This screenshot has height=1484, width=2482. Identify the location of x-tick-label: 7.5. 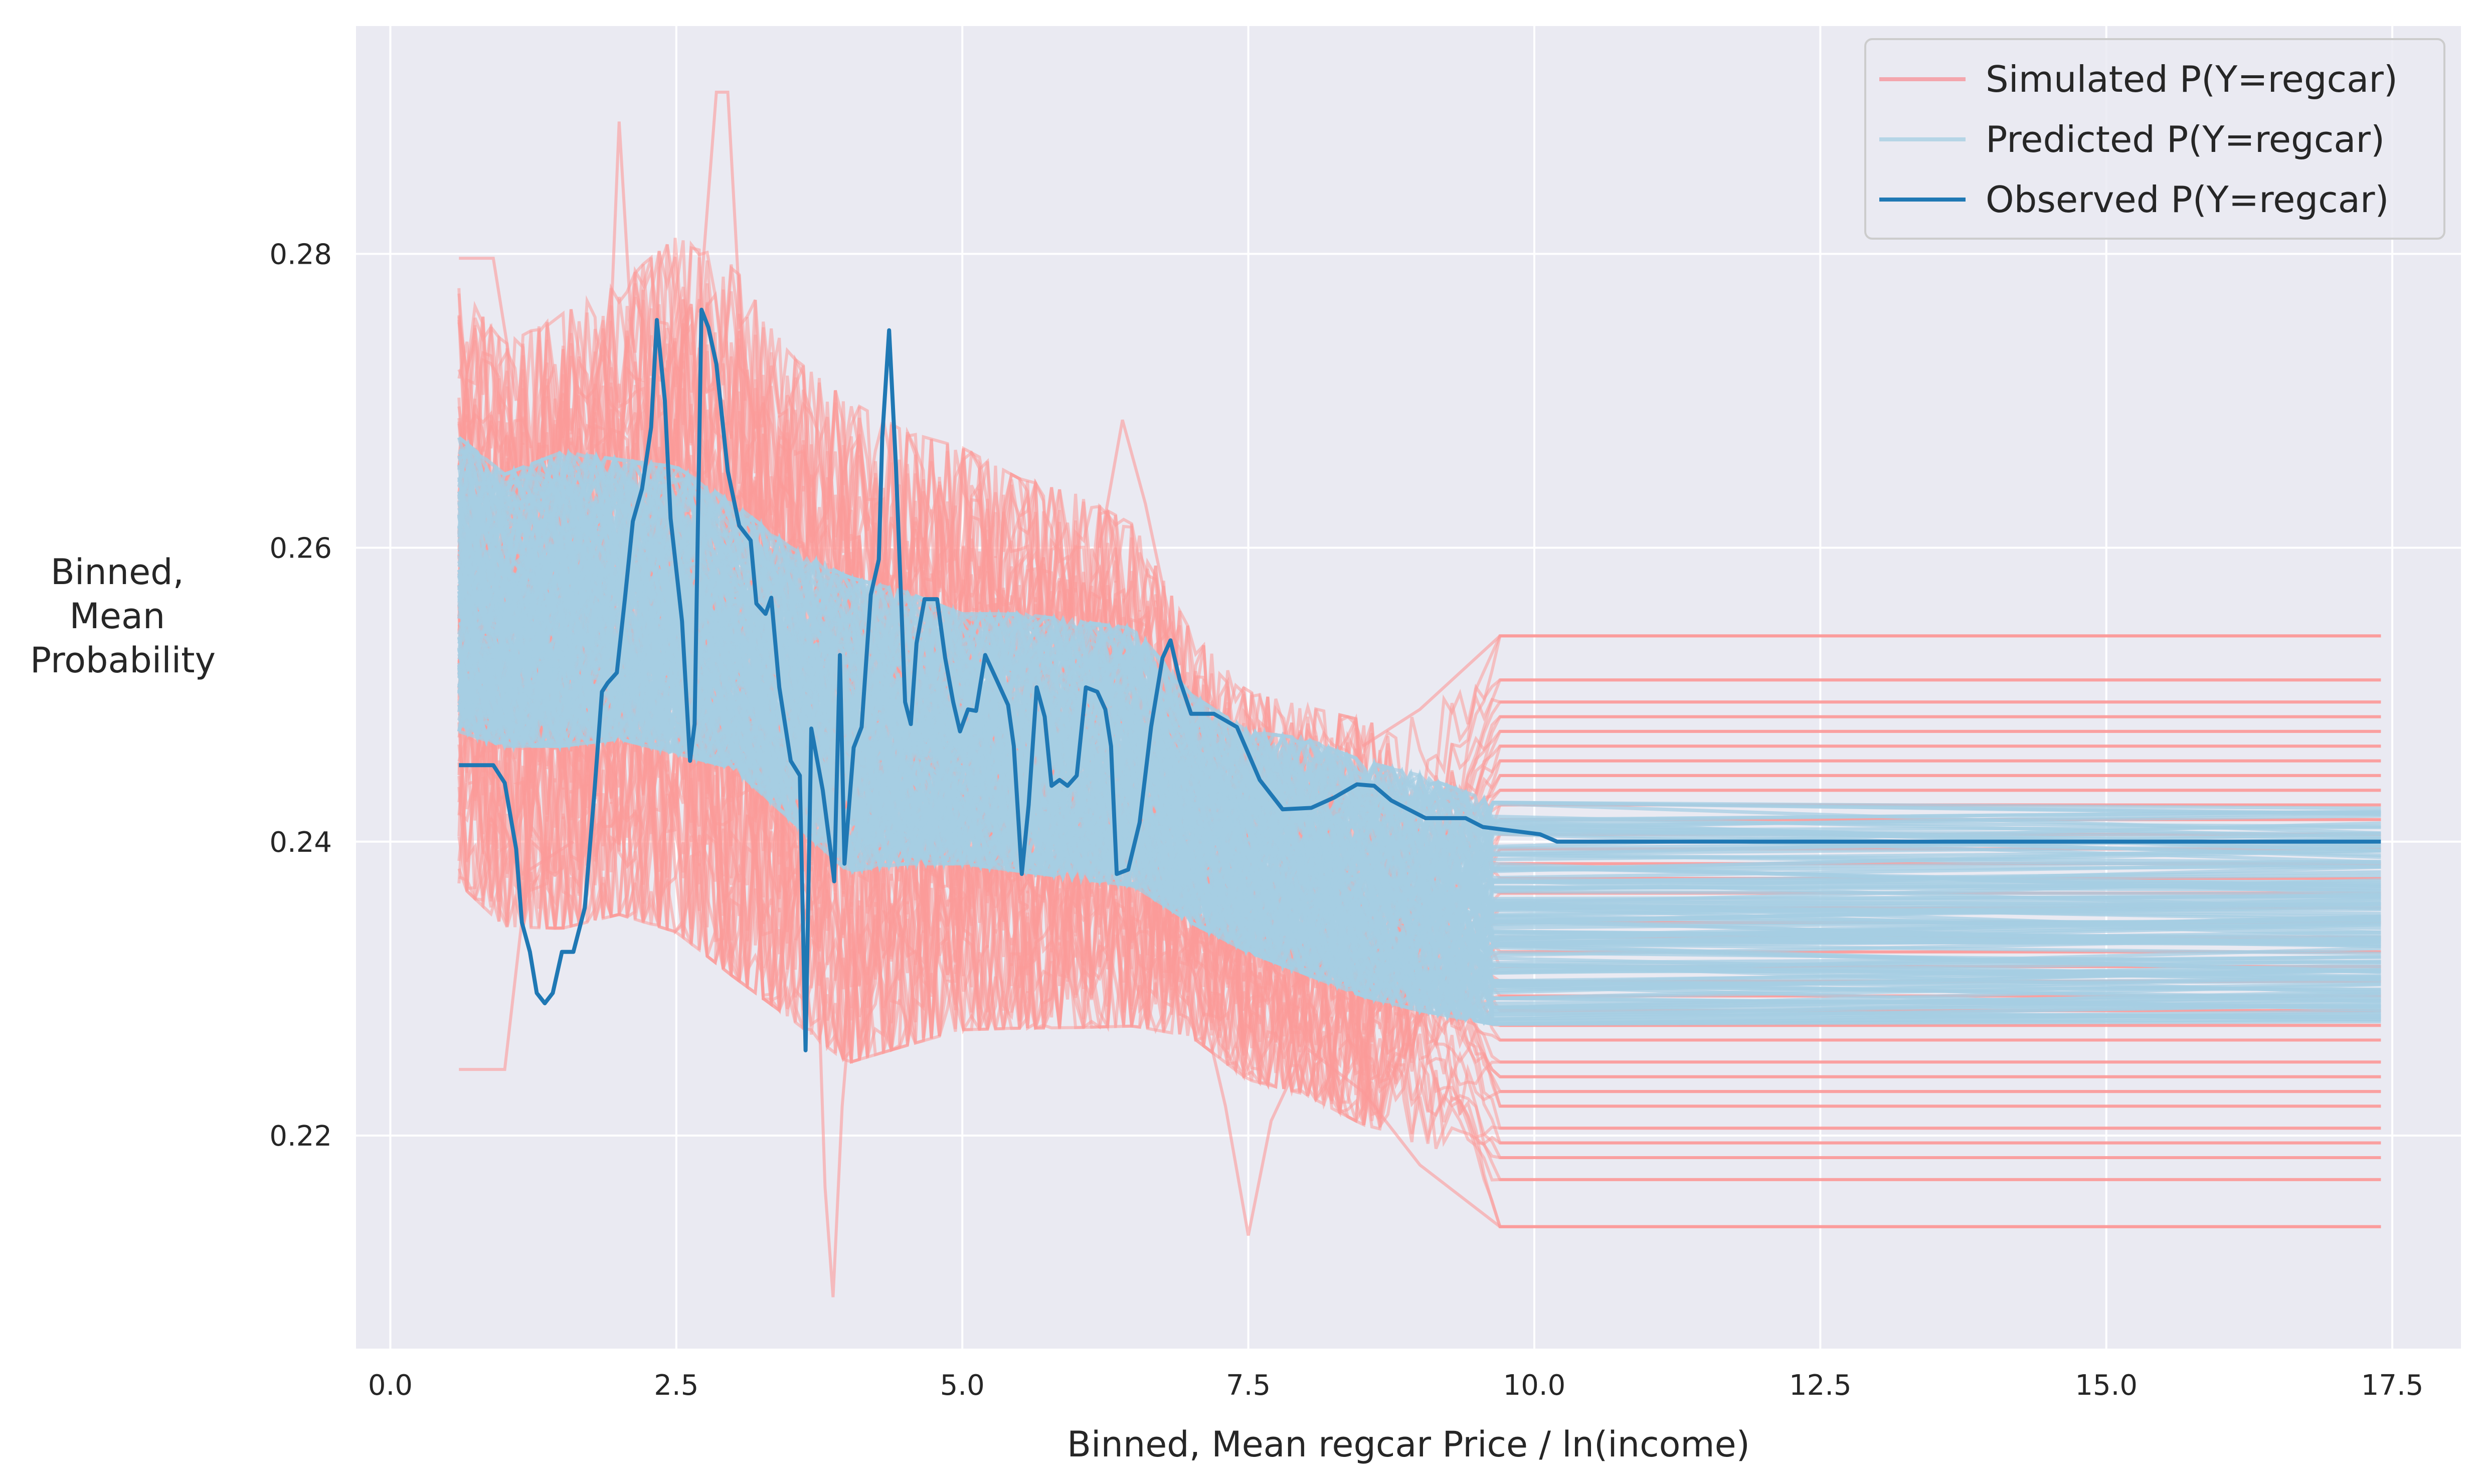
(1248, 1385).